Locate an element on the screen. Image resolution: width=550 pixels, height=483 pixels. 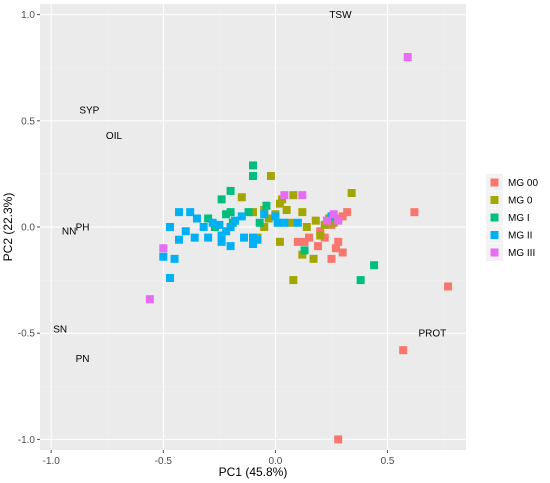
legend-label: MG 00 is located at coordinates (523, 183).